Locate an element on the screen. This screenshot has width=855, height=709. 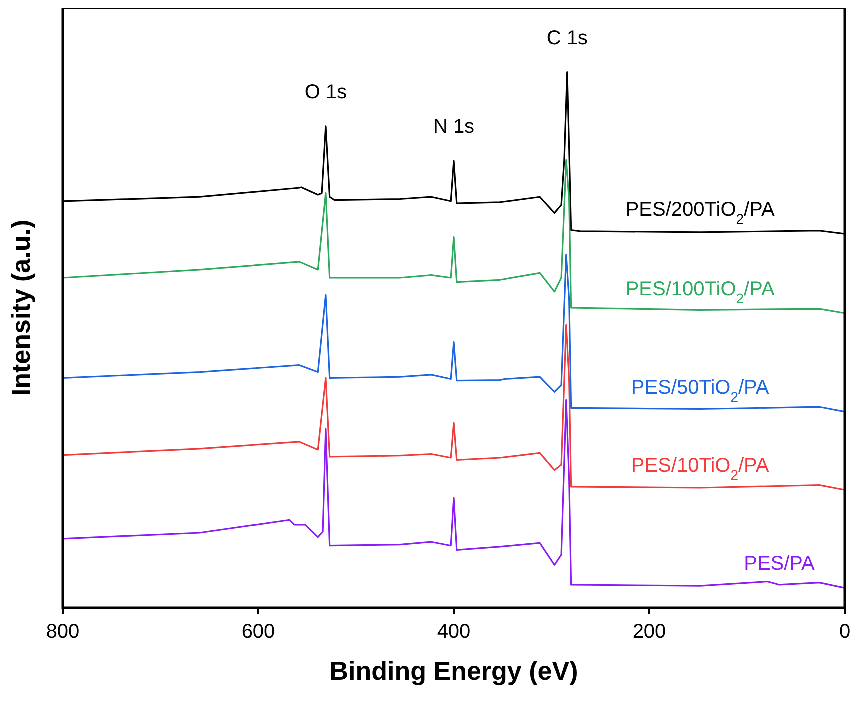
y-axis-title: Intensity (a.u.) is located at coordinates (21, 308).